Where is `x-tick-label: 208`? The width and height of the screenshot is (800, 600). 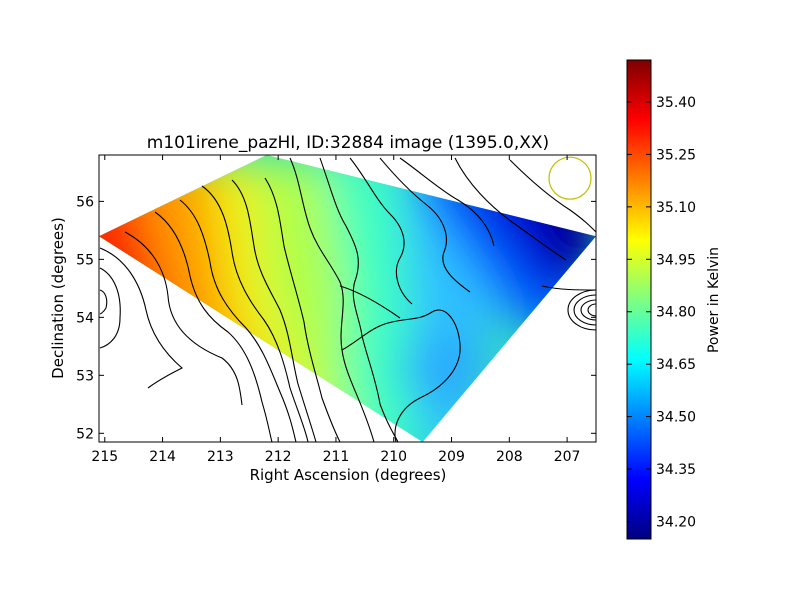
x-tick-label: 208 is located at coordinates (509, 457).